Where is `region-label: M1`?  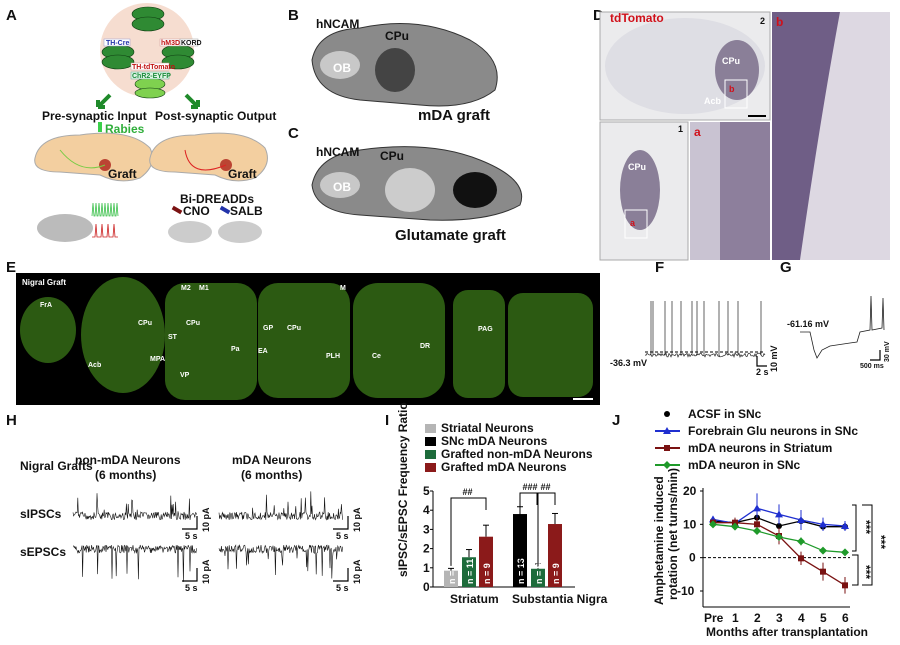
region-label: M1 is located at coordinates (204, 288).